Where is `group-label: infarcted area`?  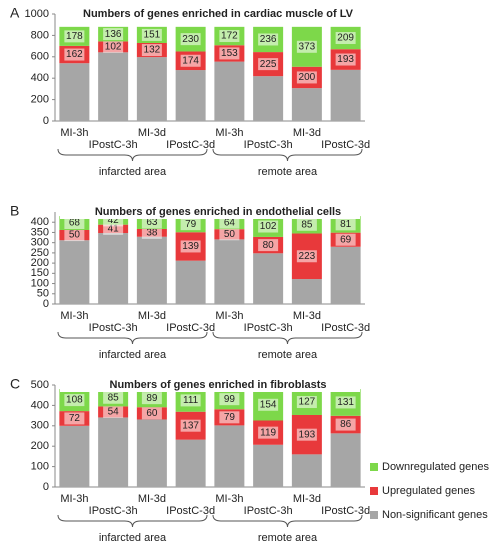
group-label: infarcted area is located at coordinates (133, 172).